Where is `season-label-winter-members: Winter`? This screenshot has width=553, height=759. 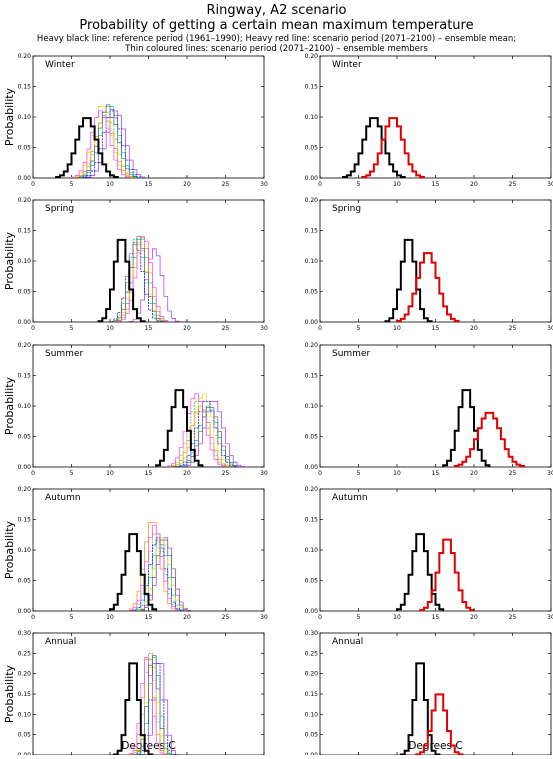
season-label-winter-members: Winter is located at coordinates (60, 65).